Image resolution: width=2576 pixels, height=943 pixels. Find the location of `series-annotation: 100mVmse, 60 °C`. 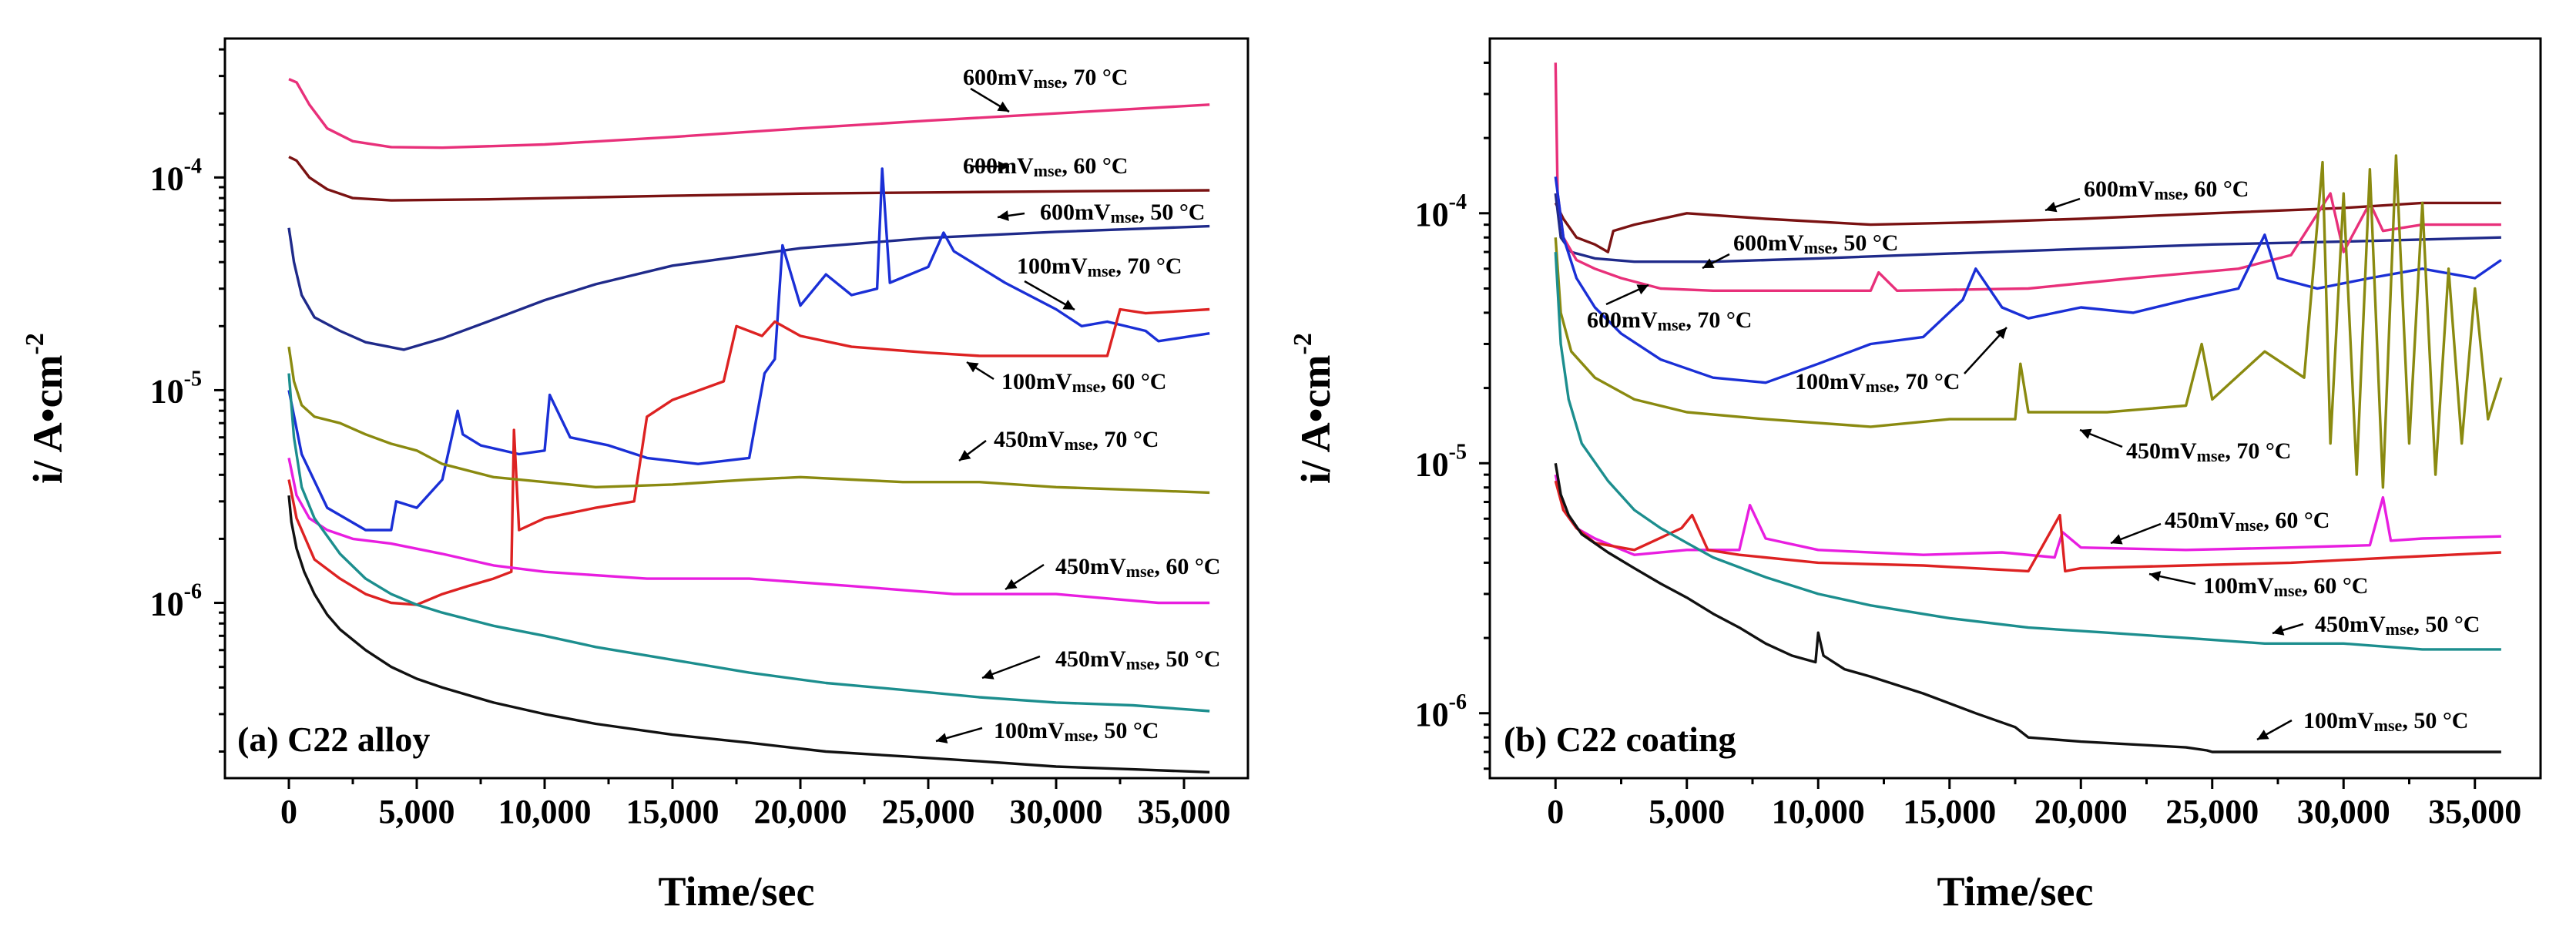

series-annotation: 100mVmse, 60 °C is located at coordinates (1083, 383).